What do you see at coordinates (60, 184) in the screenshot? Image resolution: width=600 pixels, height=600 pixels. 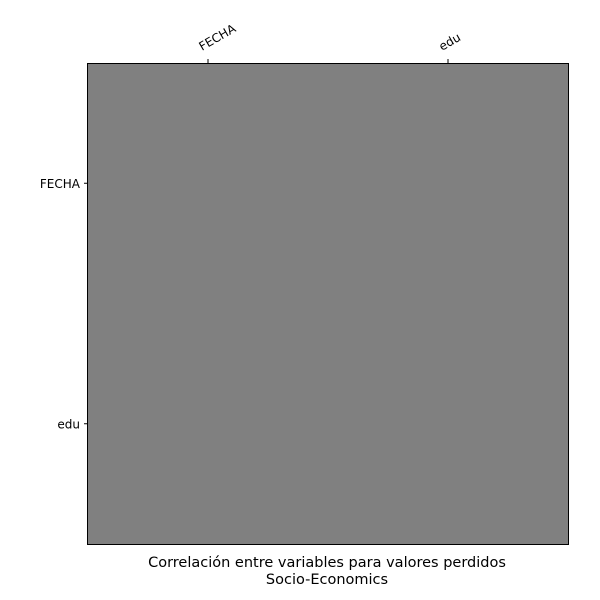 I see `y-tick-label: FECHA` at bounding box center [60, 184].